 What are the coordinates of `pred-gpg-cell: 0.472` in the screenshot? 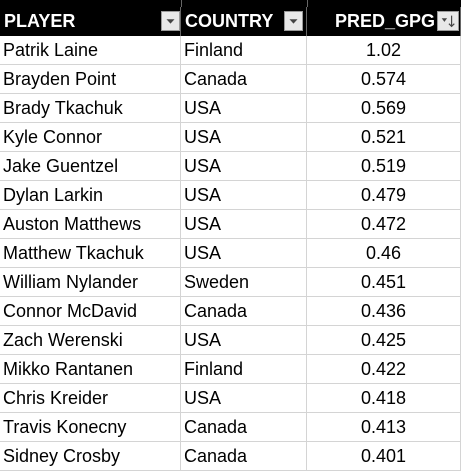 It's located at (384, 224).